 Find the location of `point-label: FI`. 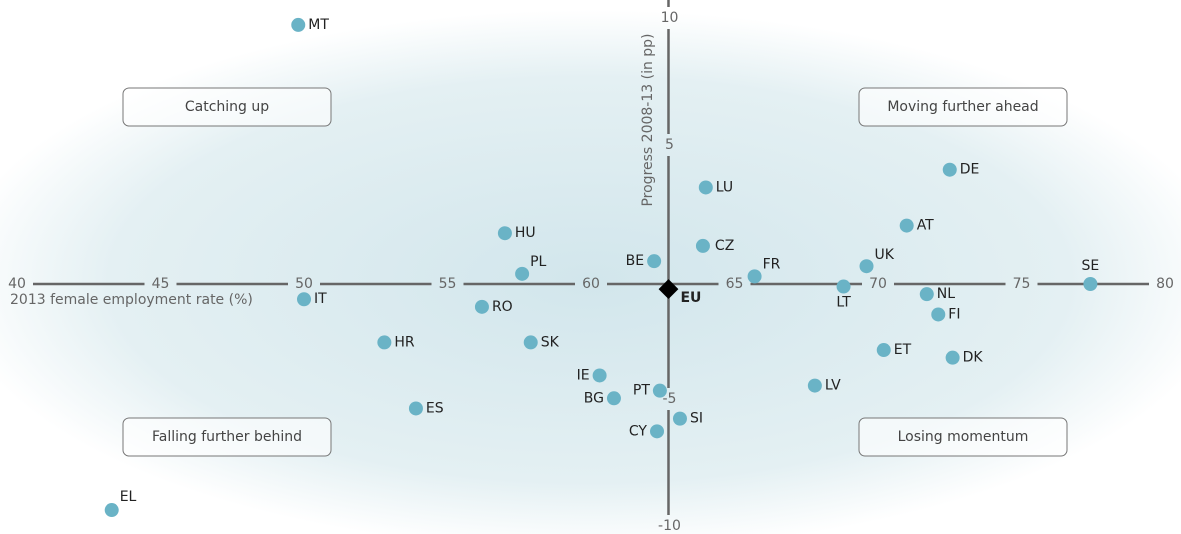

point-label: FI is located at coordinates (954, 314).